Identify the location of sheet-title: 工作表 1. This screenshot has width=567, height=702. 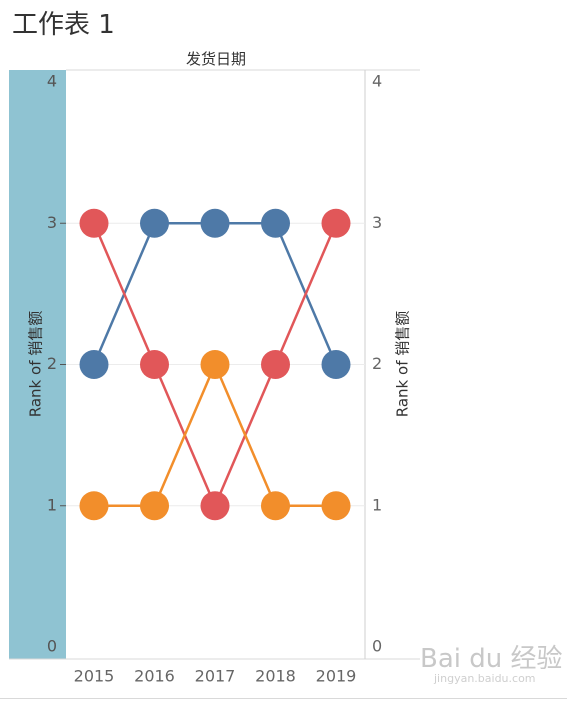
(63, 25).